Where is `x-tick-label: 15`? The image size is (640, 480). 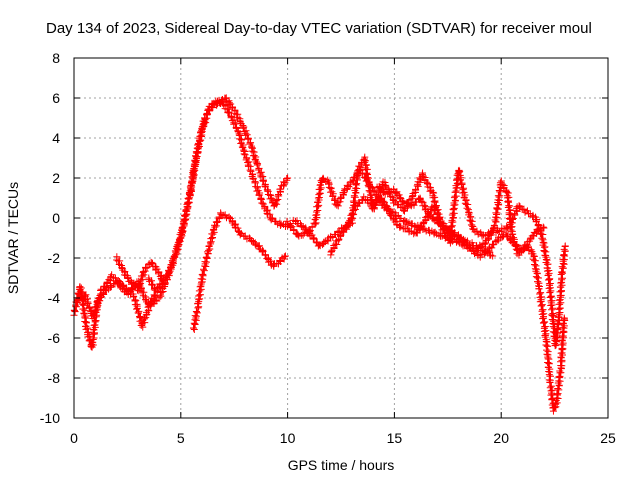 x-tick-label: 15 is located at coordinates (395, 438).